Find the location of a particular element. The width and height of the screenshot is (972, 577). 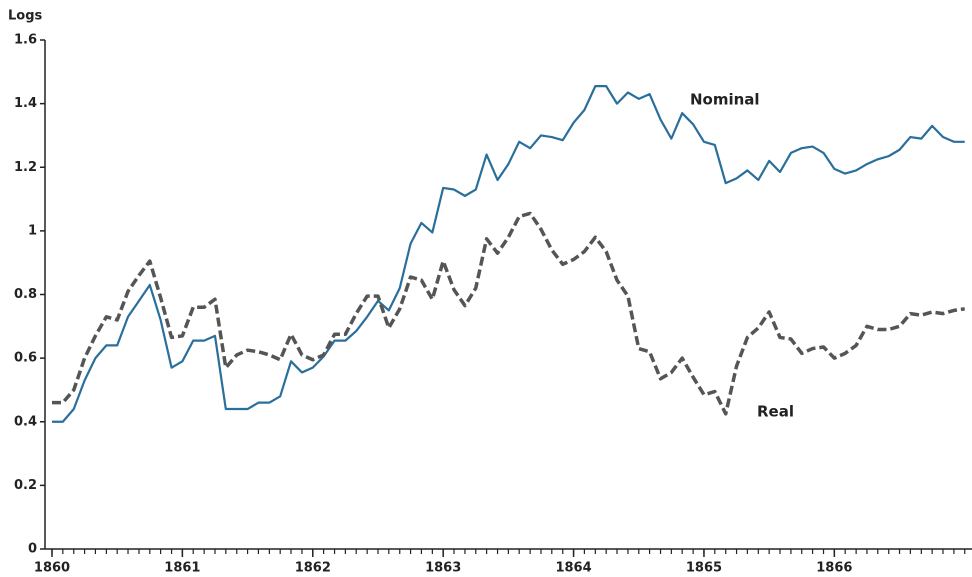

x-tick-label: 1866 is located at coordinates (834, 568).